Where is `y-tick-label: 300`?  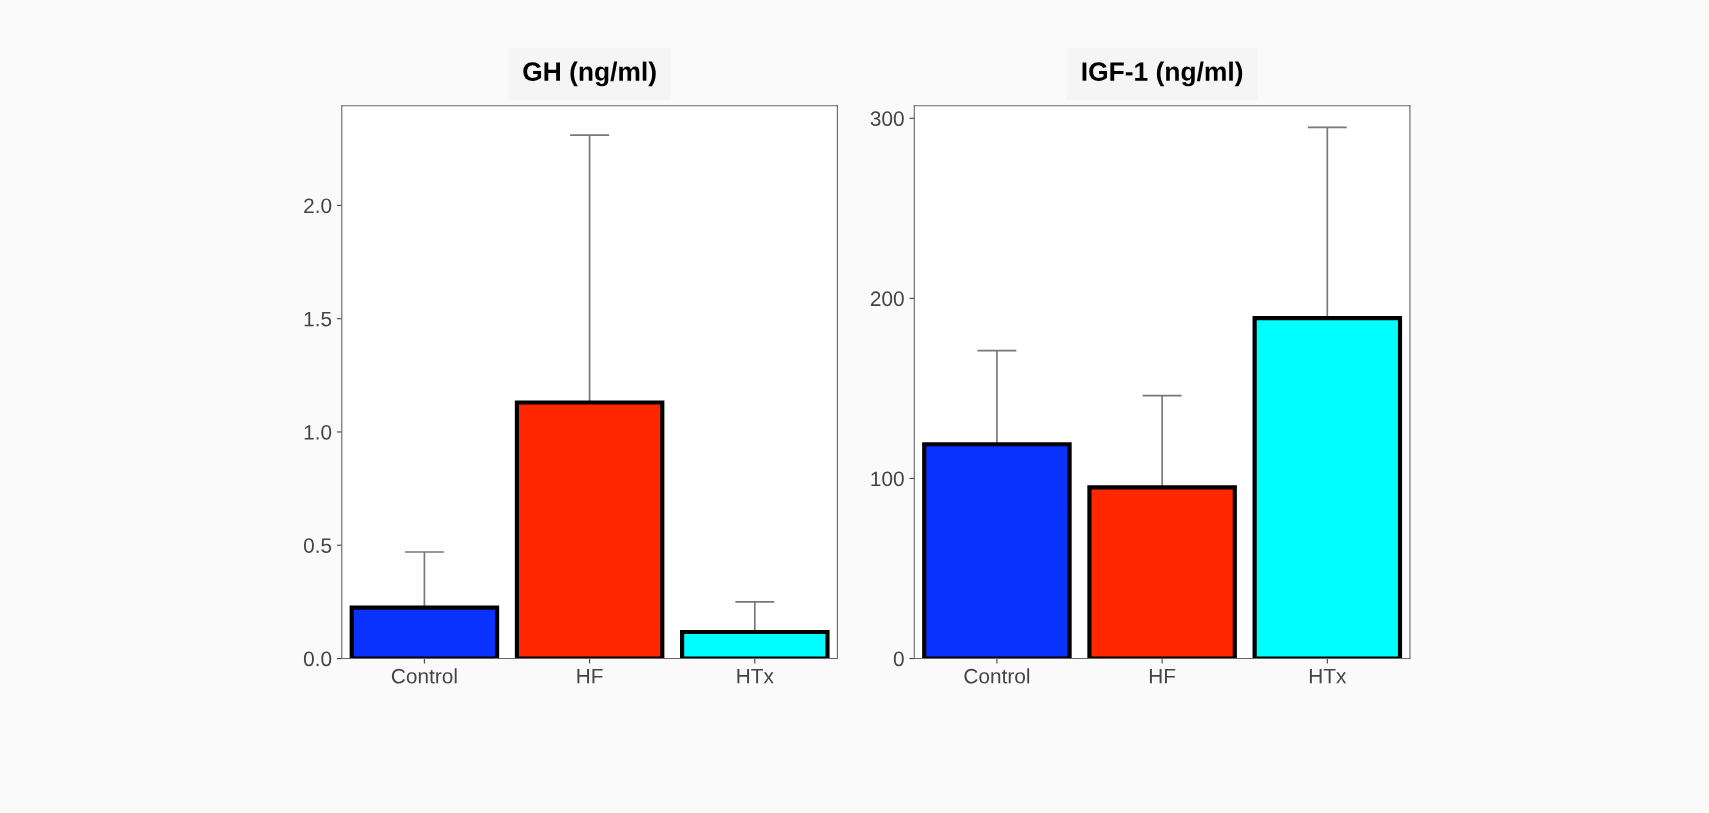 y-tick-label: 300 is located at coordinates (887, 119).